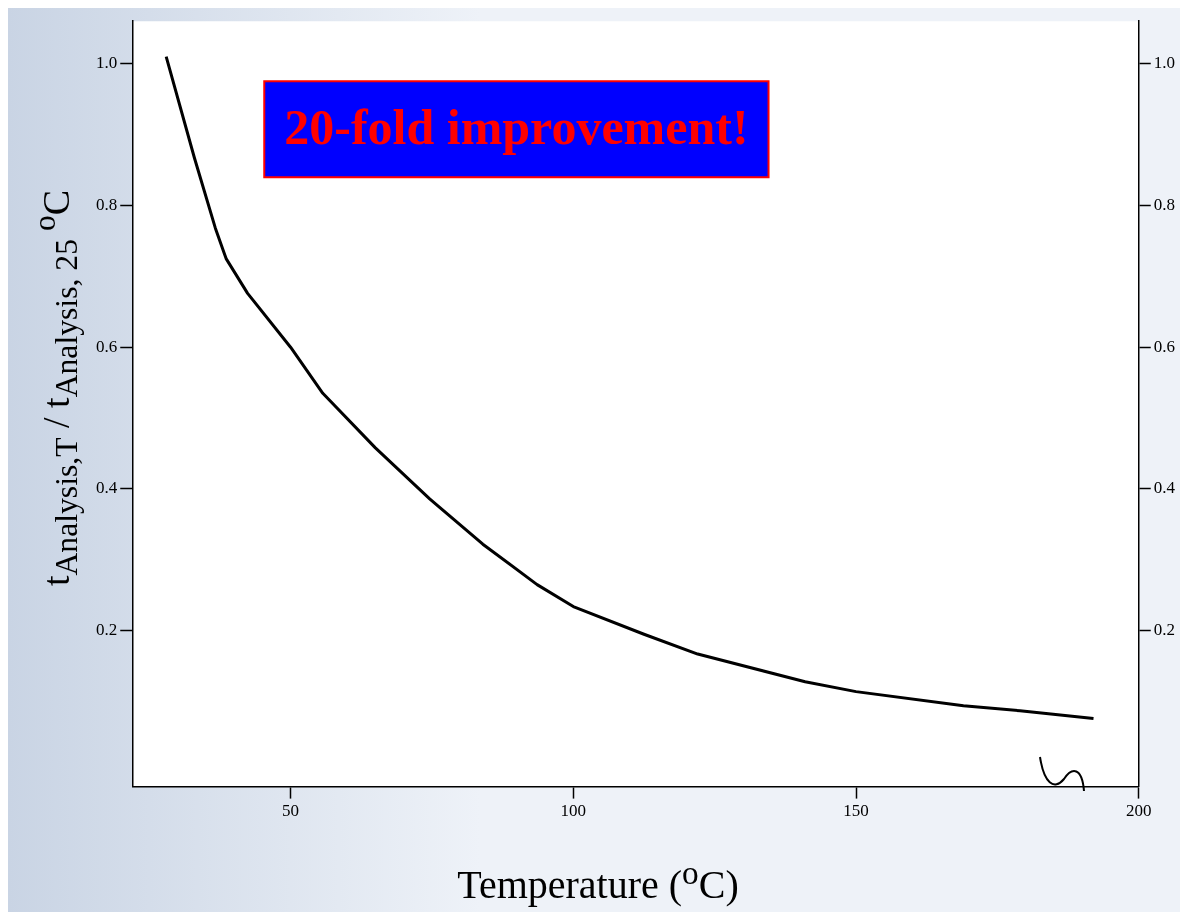 This screenshot has height=912, width=1180. I want to click on y-tick-label: 0.6, so click(107, 346).